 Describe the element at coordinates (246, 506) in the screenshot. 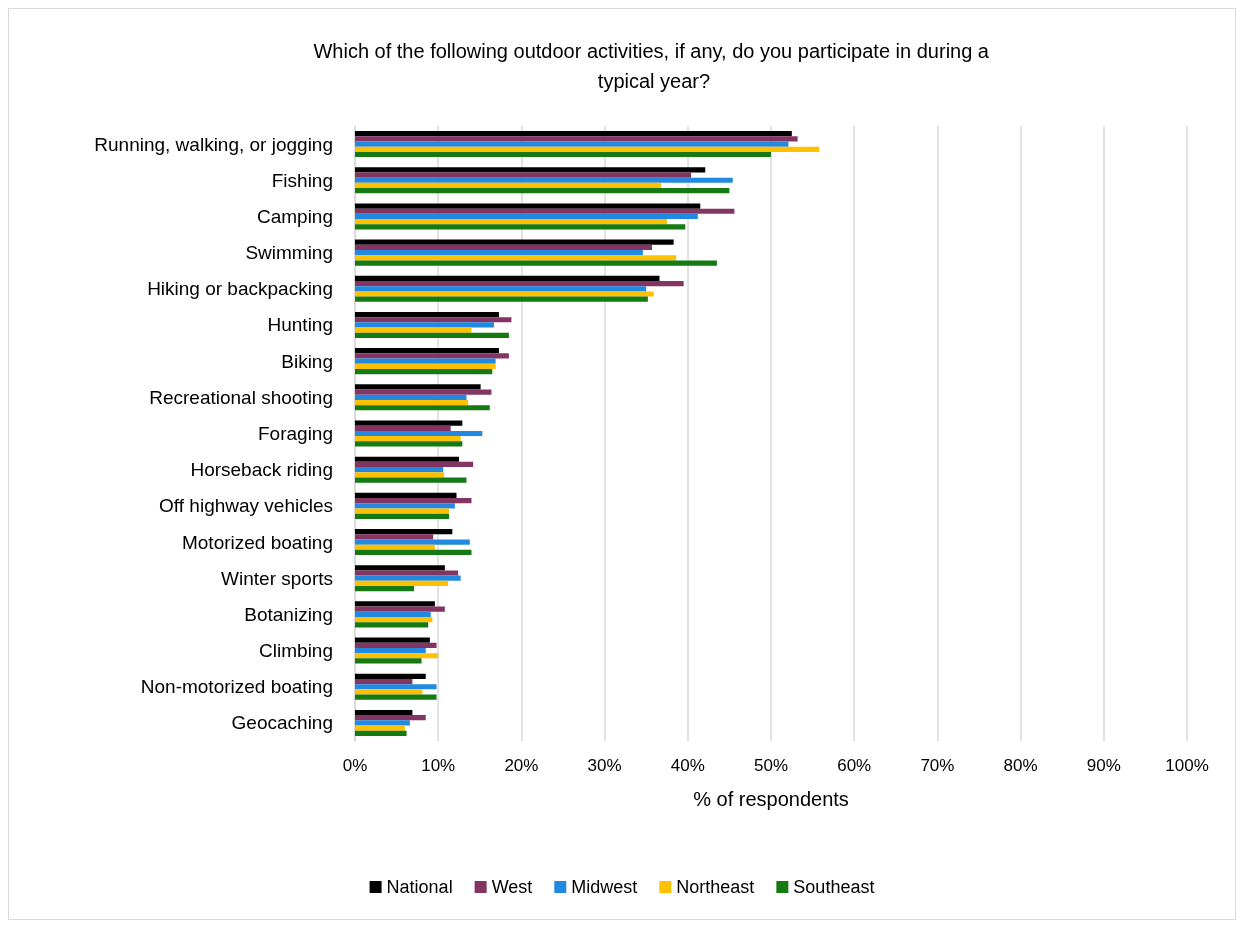

I see `y-tick-label: Off highway vehicles` at that location.